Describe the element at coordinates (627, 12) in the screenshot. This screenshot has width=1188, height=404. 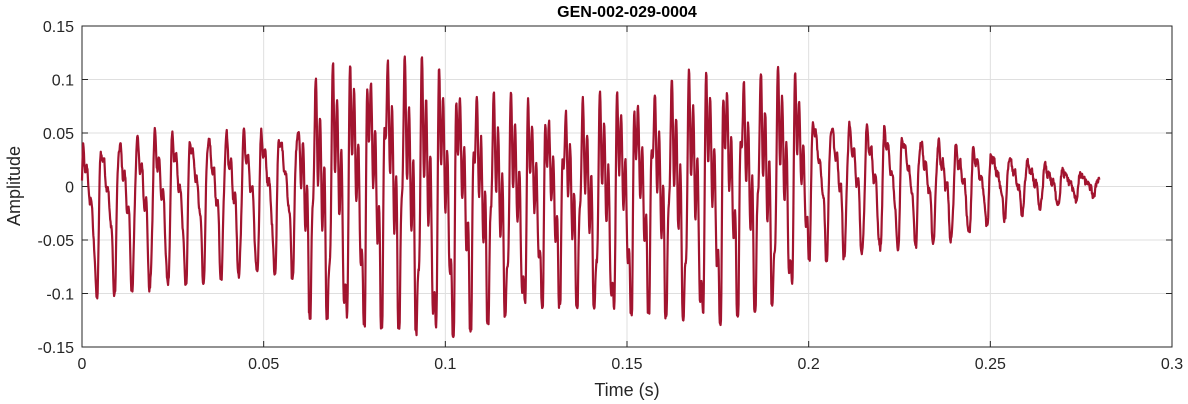
I see `chart-title: GEN-002-029-0004` at that location.